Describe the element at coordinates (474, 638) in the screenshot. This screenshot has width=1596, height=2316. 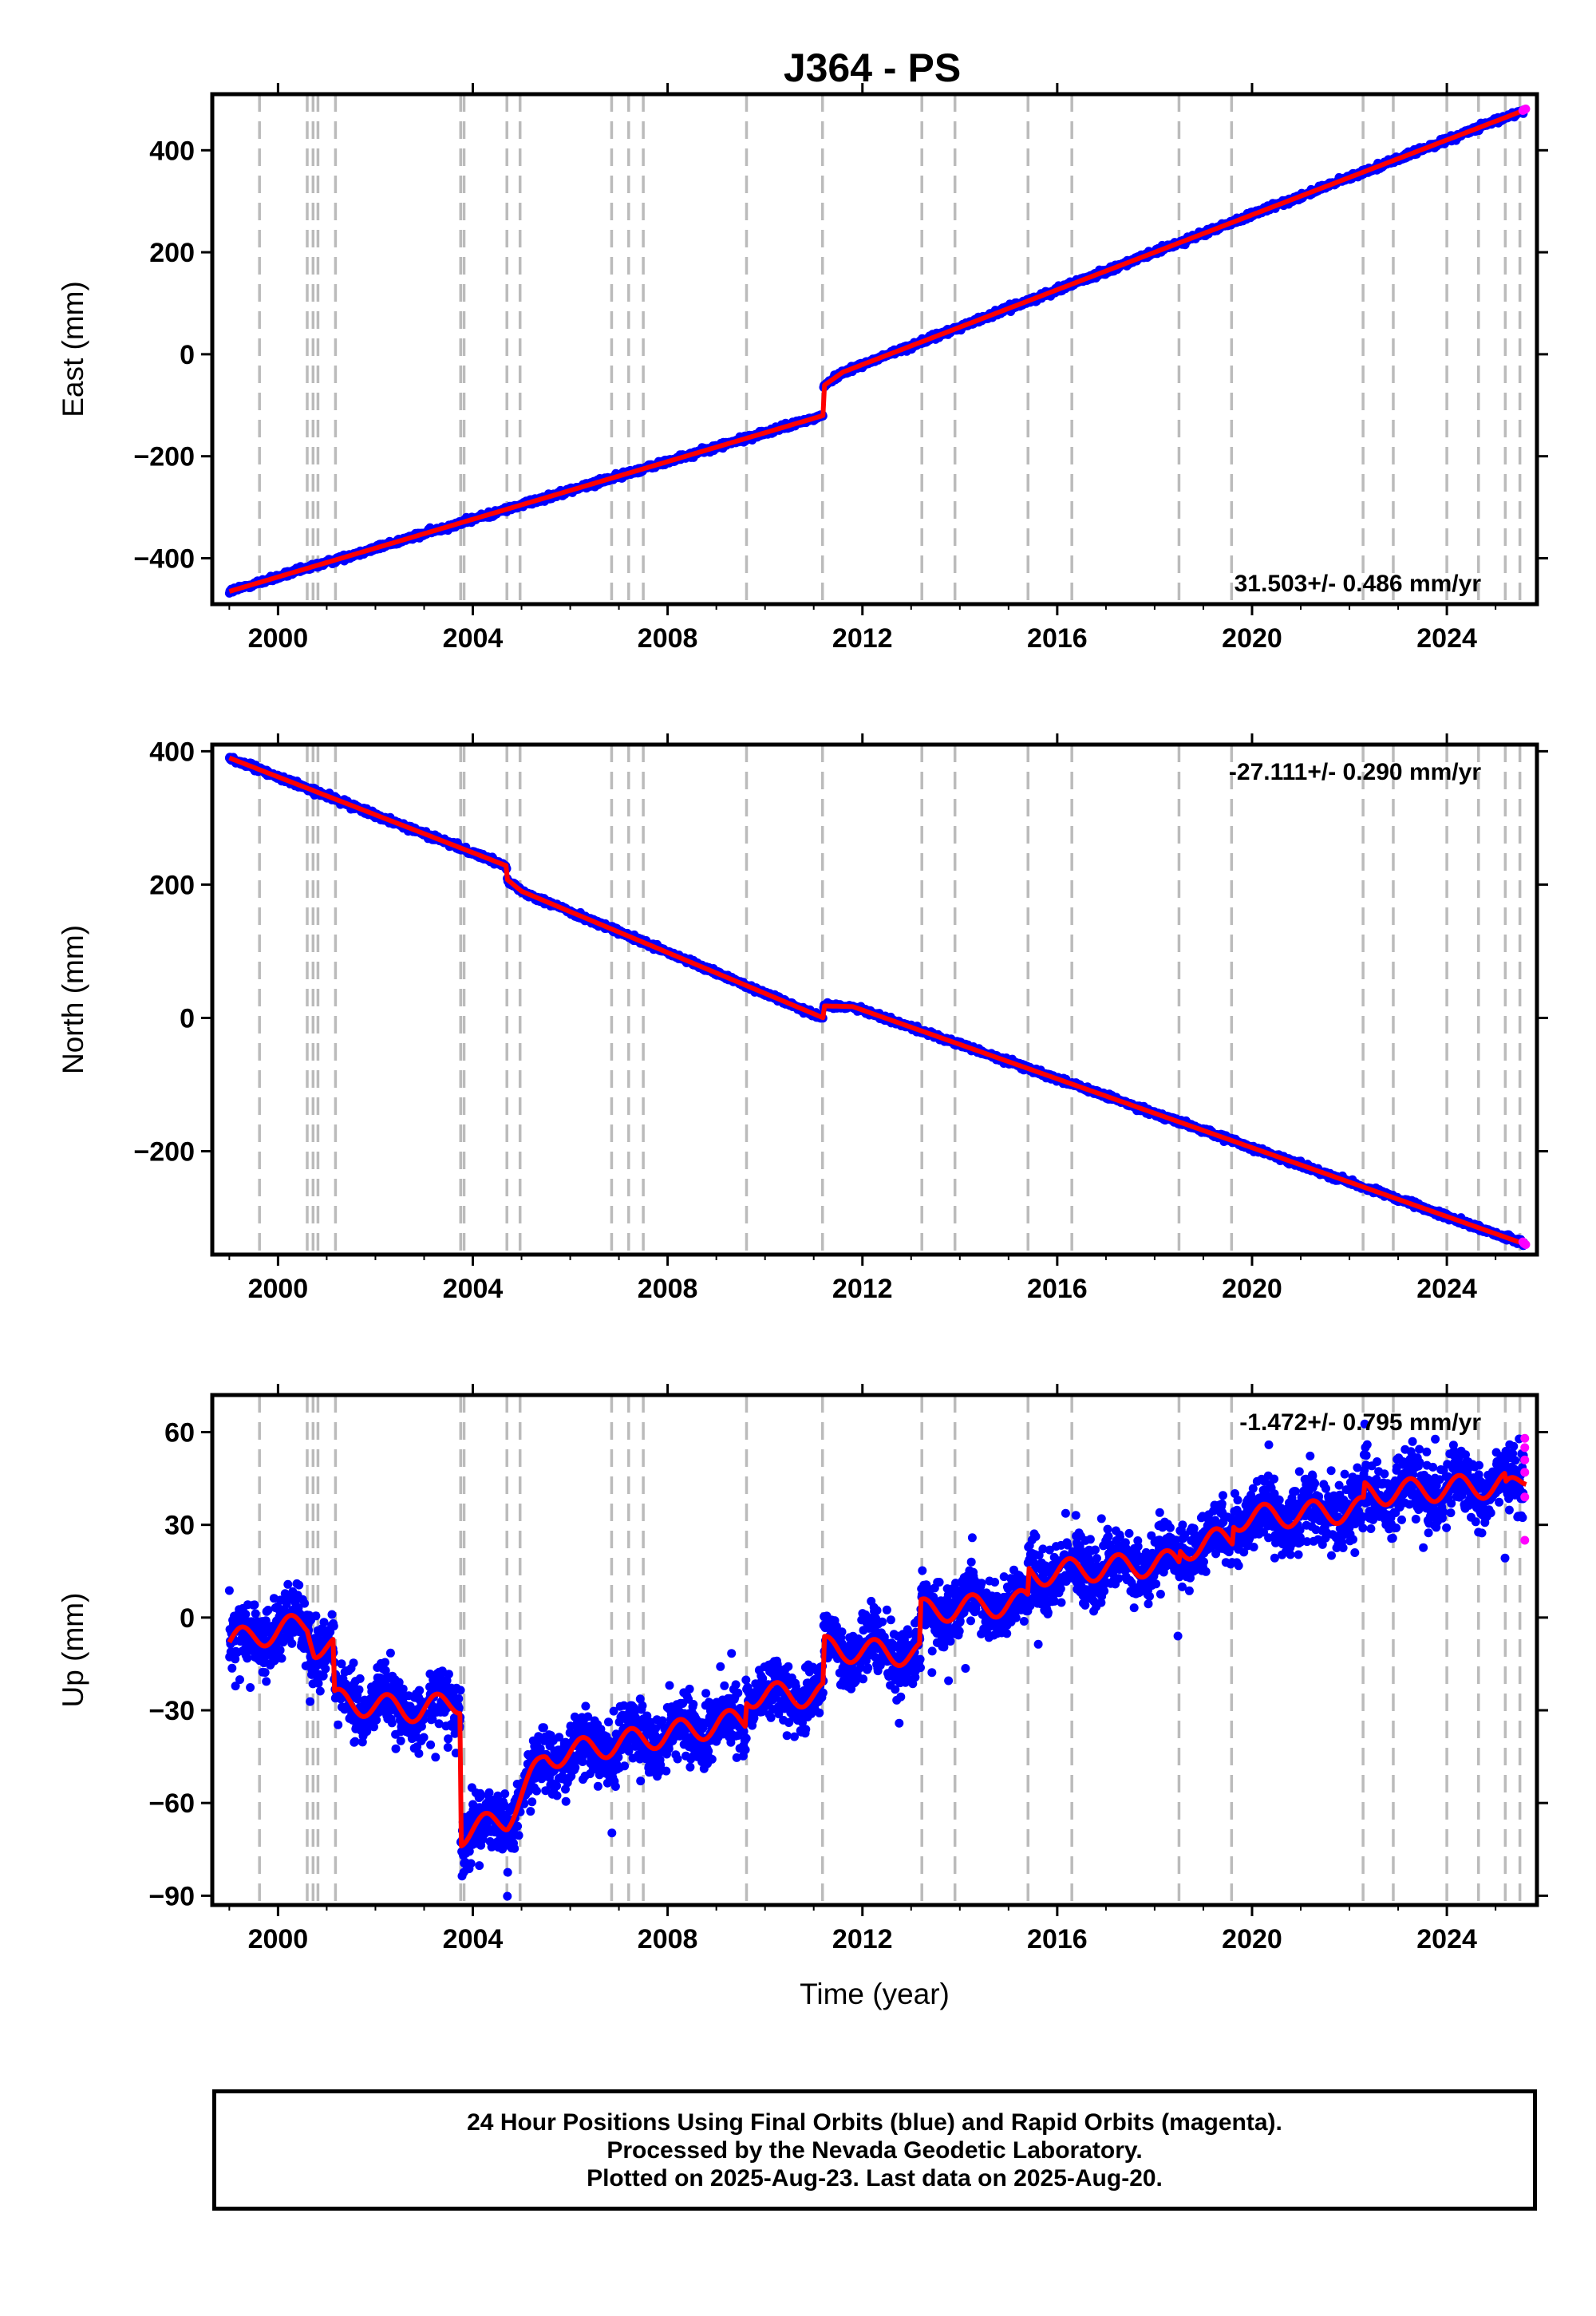
I see `x-tick-label: 2004` at that location.